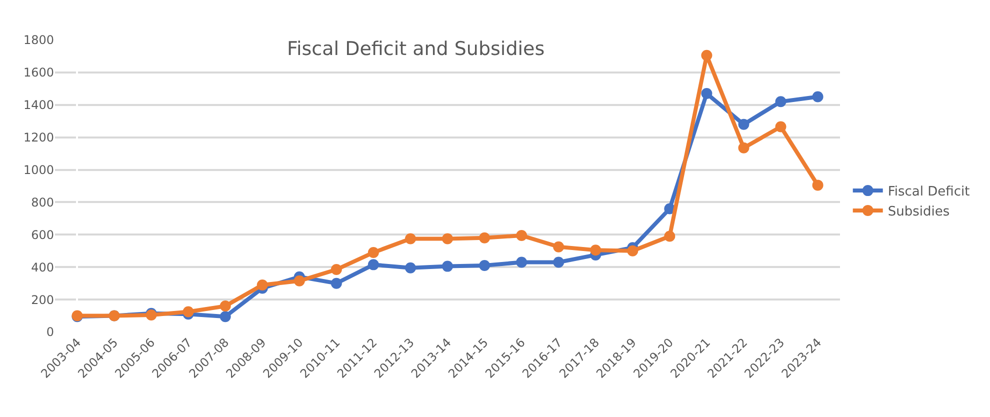 This screenshot has height=417, width=990. Describe the element at coordinates (38, 169) in the screenshot. I see `y-tick-label: 1000` at that location.